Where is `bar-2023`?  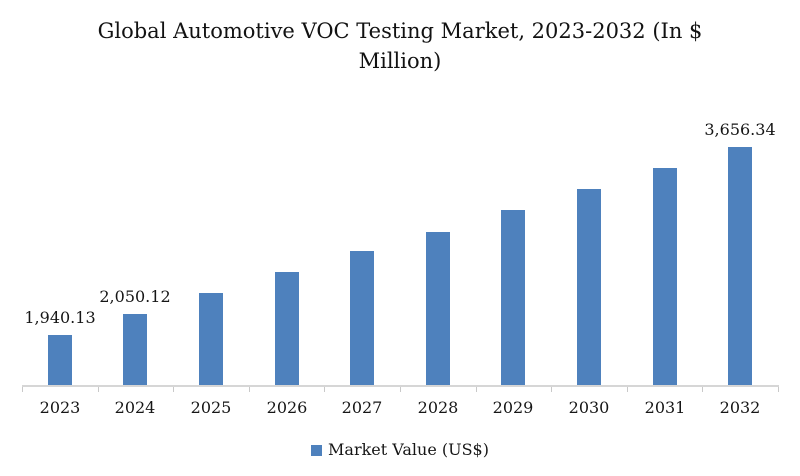 bar-2023 is located at coordinates (60, 360).